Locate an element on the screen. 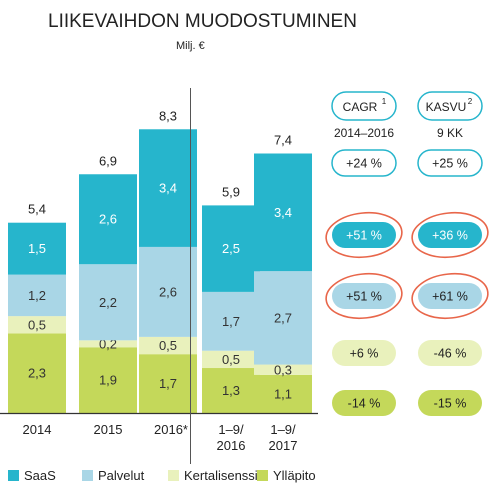  total-label: 6,9 is located at coordinates (108, 160).